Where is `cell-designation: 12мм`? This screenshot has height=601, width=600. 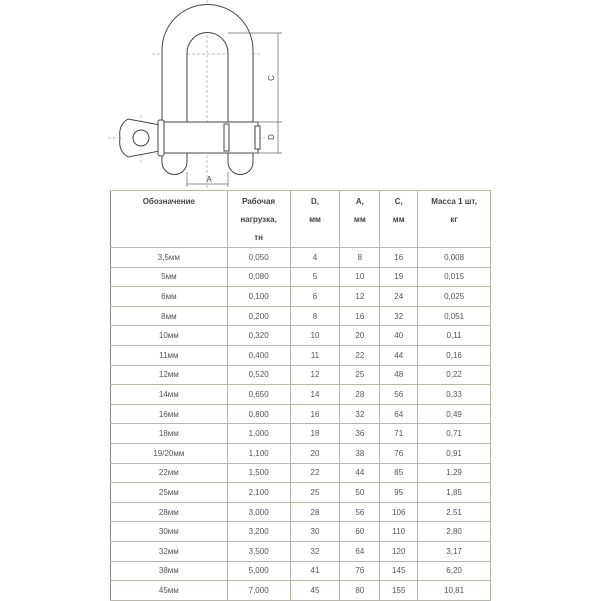 cell-designation: 12мм is located at coordinates (169, 375).